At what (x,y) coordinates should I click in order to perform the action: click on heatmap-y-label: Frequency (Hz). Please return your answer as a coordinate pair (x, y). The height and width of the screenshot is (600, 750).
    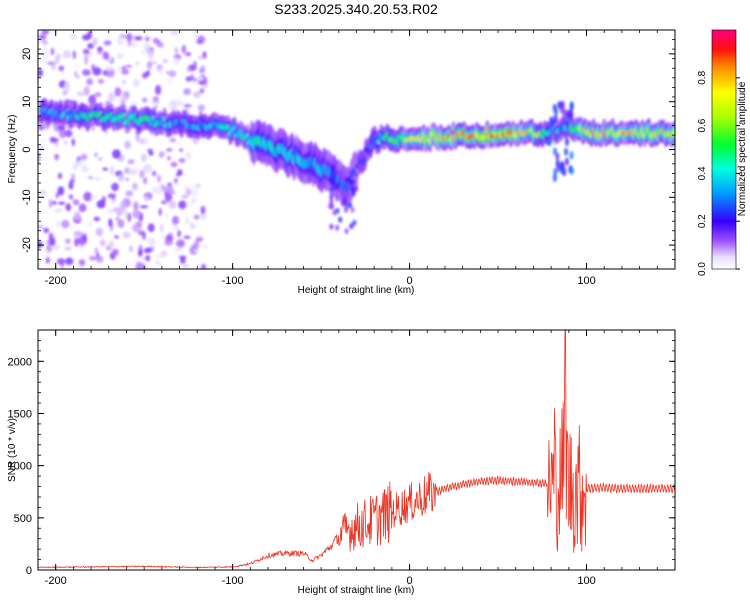
    Looking at the image, I should click on (12, 149).